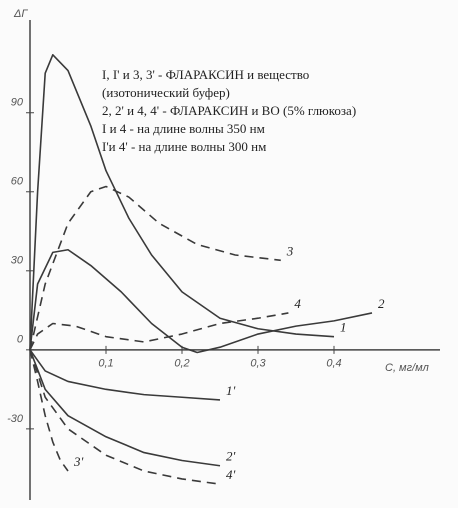 This screenshot has height=508, width=458. I want to click on x-tick-label: 0,1, so click(105, 364).